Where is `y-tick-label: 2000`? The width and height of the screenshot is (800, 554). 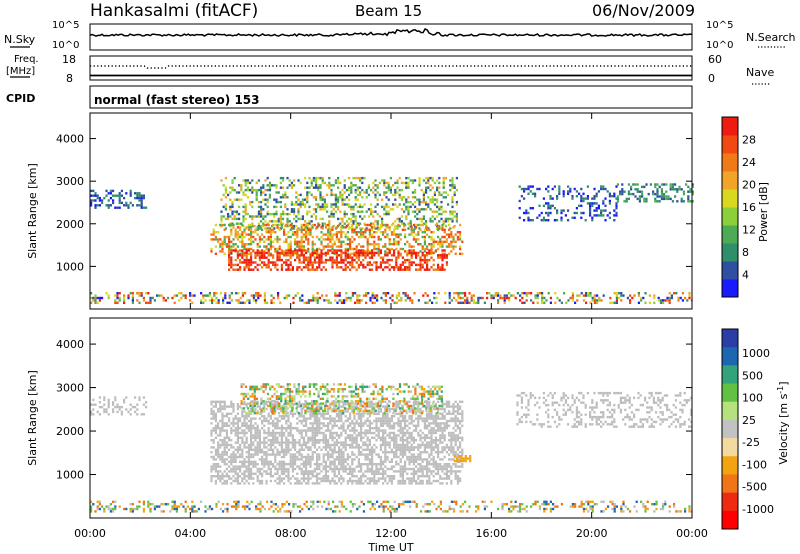
y-tick-label: 2000 is located at coordinates (70, 224).